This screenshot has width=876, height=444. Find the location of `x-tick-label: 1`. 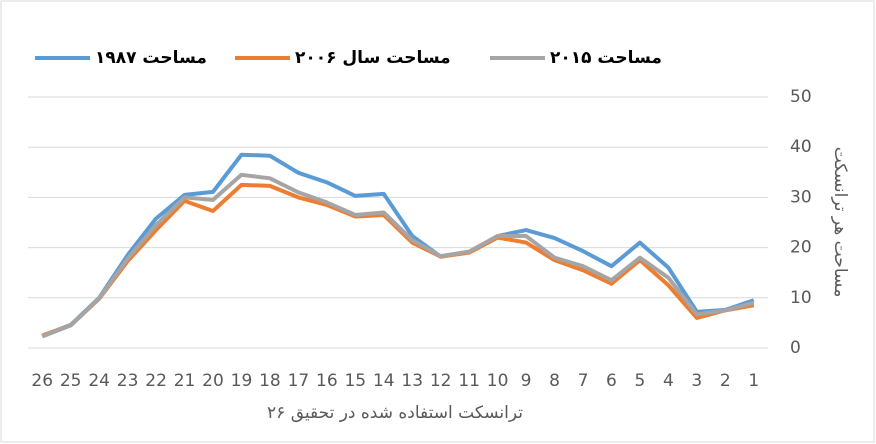

x-tick-label: 1 is located at coordinates (753, 381).